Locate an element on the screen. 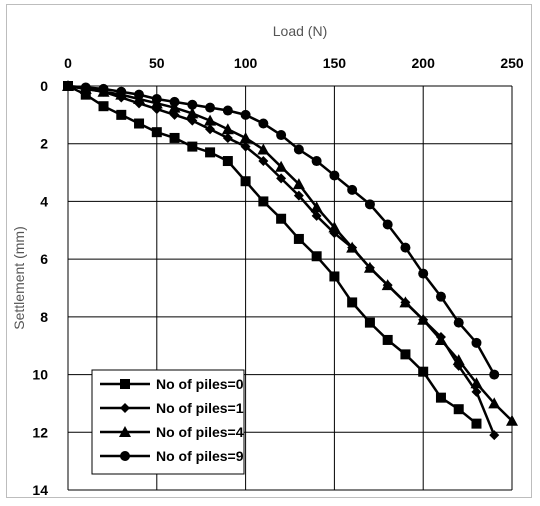 The width and height of the screenshot is (540, 506). y-tick-label: 10 is located at coordinates (40, 375).